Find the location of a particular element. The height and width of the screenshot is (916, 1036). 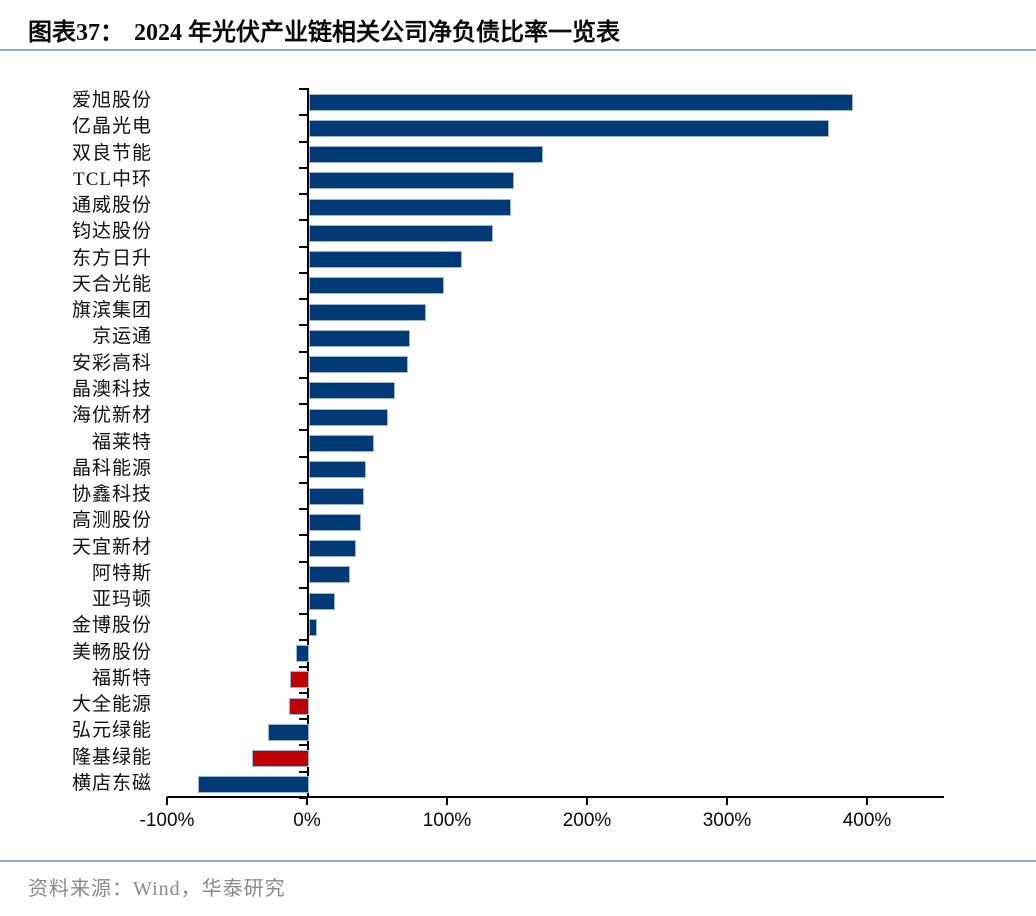

category-label: 金博股份 is located at coordinates (111, 626).